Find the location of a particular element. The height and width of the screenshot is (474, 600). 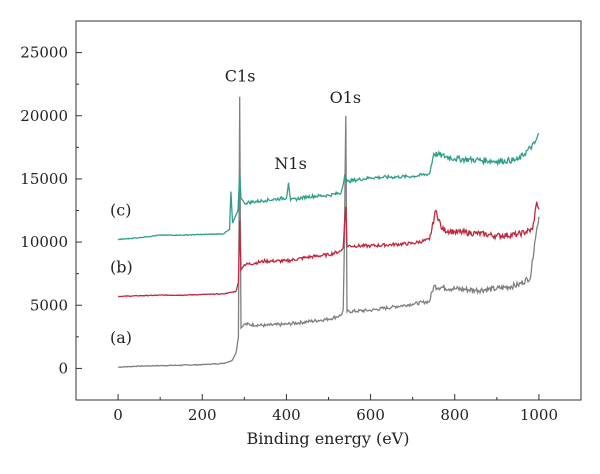

x-axis-title: Binding energy (eV) is located at coordinates (328, 438).